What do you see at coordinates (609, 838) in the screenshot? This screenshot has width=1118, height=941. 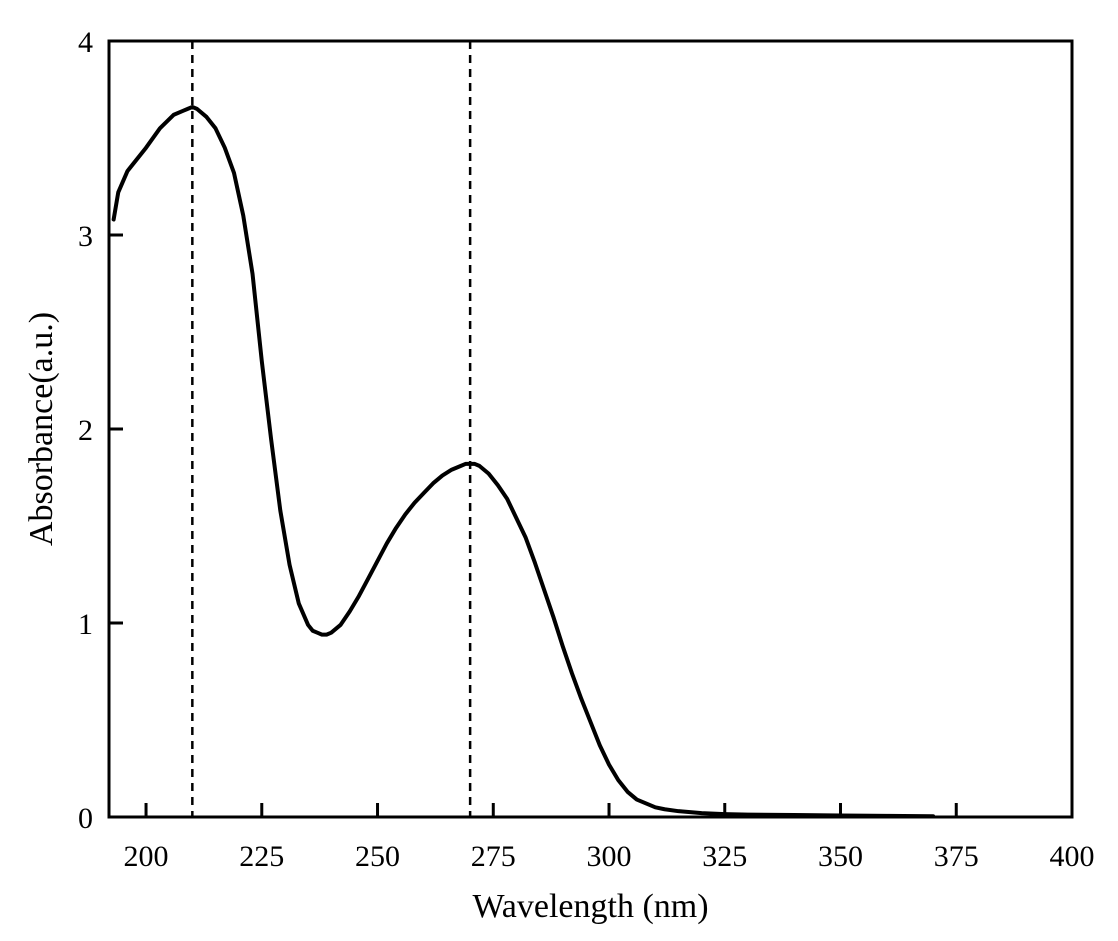 I see `x-axis-ticks: 200 225 250 275 300 325 350 375 400` at bounding box center [609, 838].